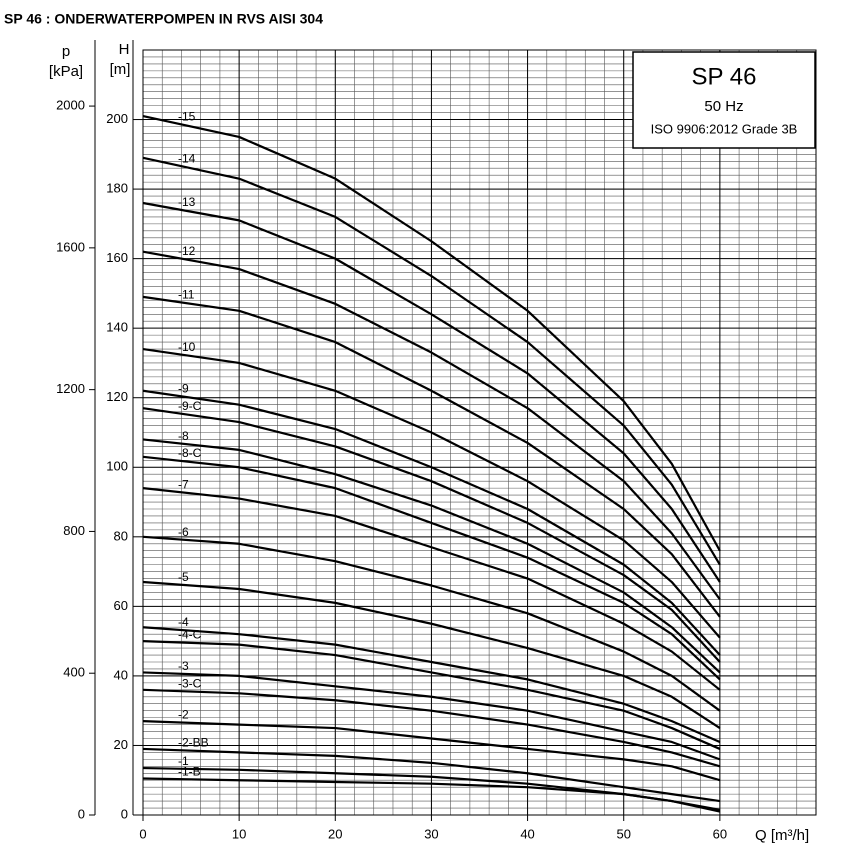  Describe the element at coordinates (187, 347) in the screenshot. I see `curve-label: -10` at that location.